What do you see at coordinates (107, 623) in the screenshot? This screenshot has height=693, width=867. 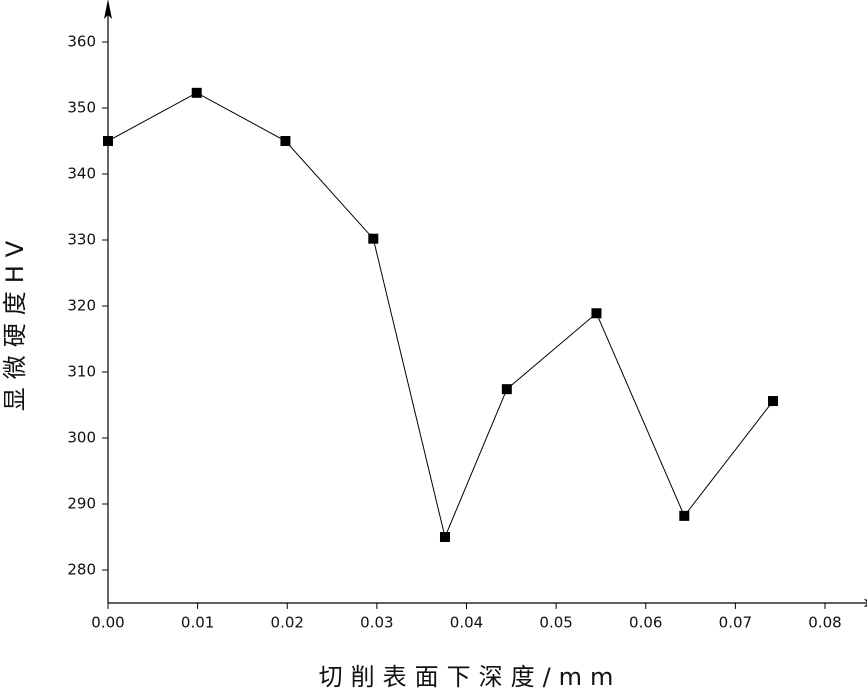 I see `x-tick-label: 0.00` at bounding box center [107, 623].